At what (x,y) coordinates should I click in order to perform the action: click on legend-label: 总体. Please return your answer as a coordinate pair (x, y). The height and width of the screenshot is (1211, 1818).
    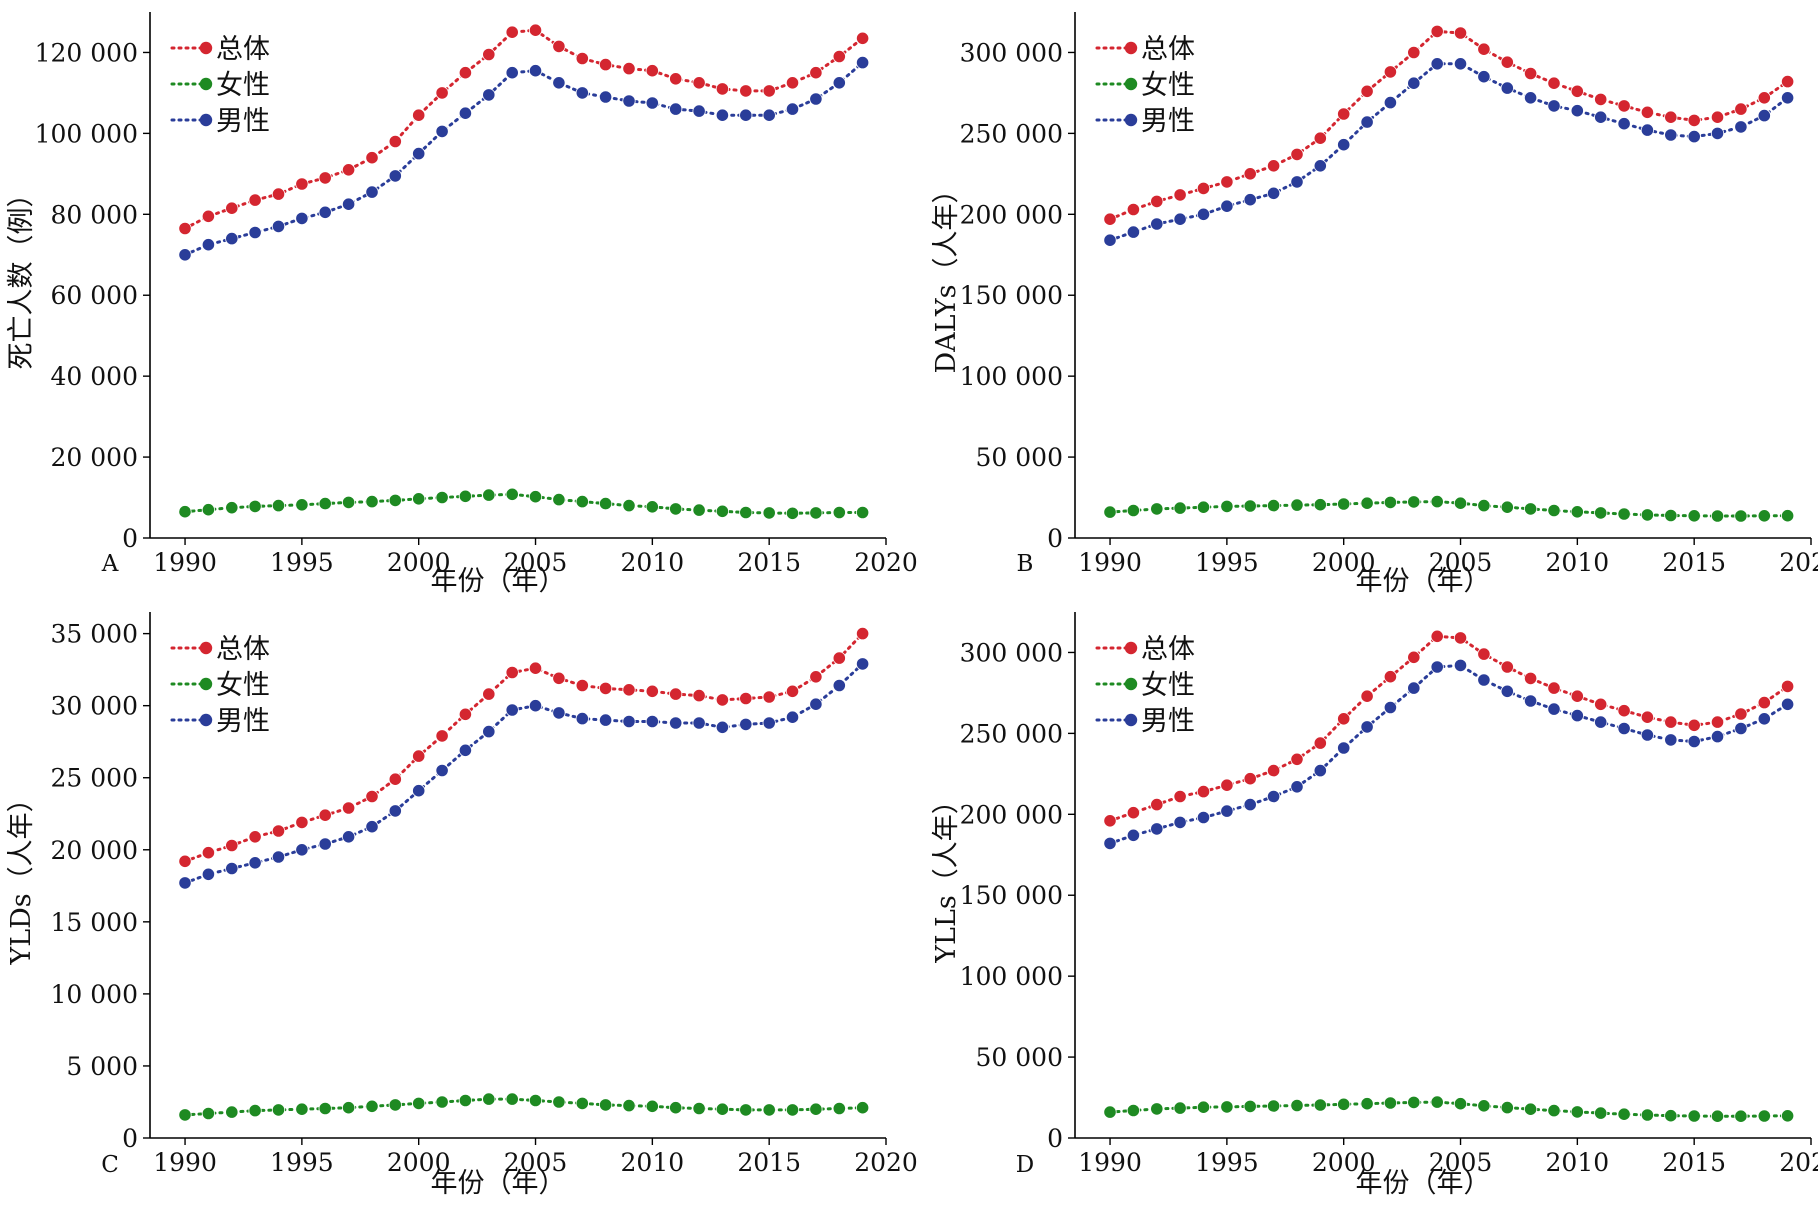
    Looking at the image, I should click on (243, 649).